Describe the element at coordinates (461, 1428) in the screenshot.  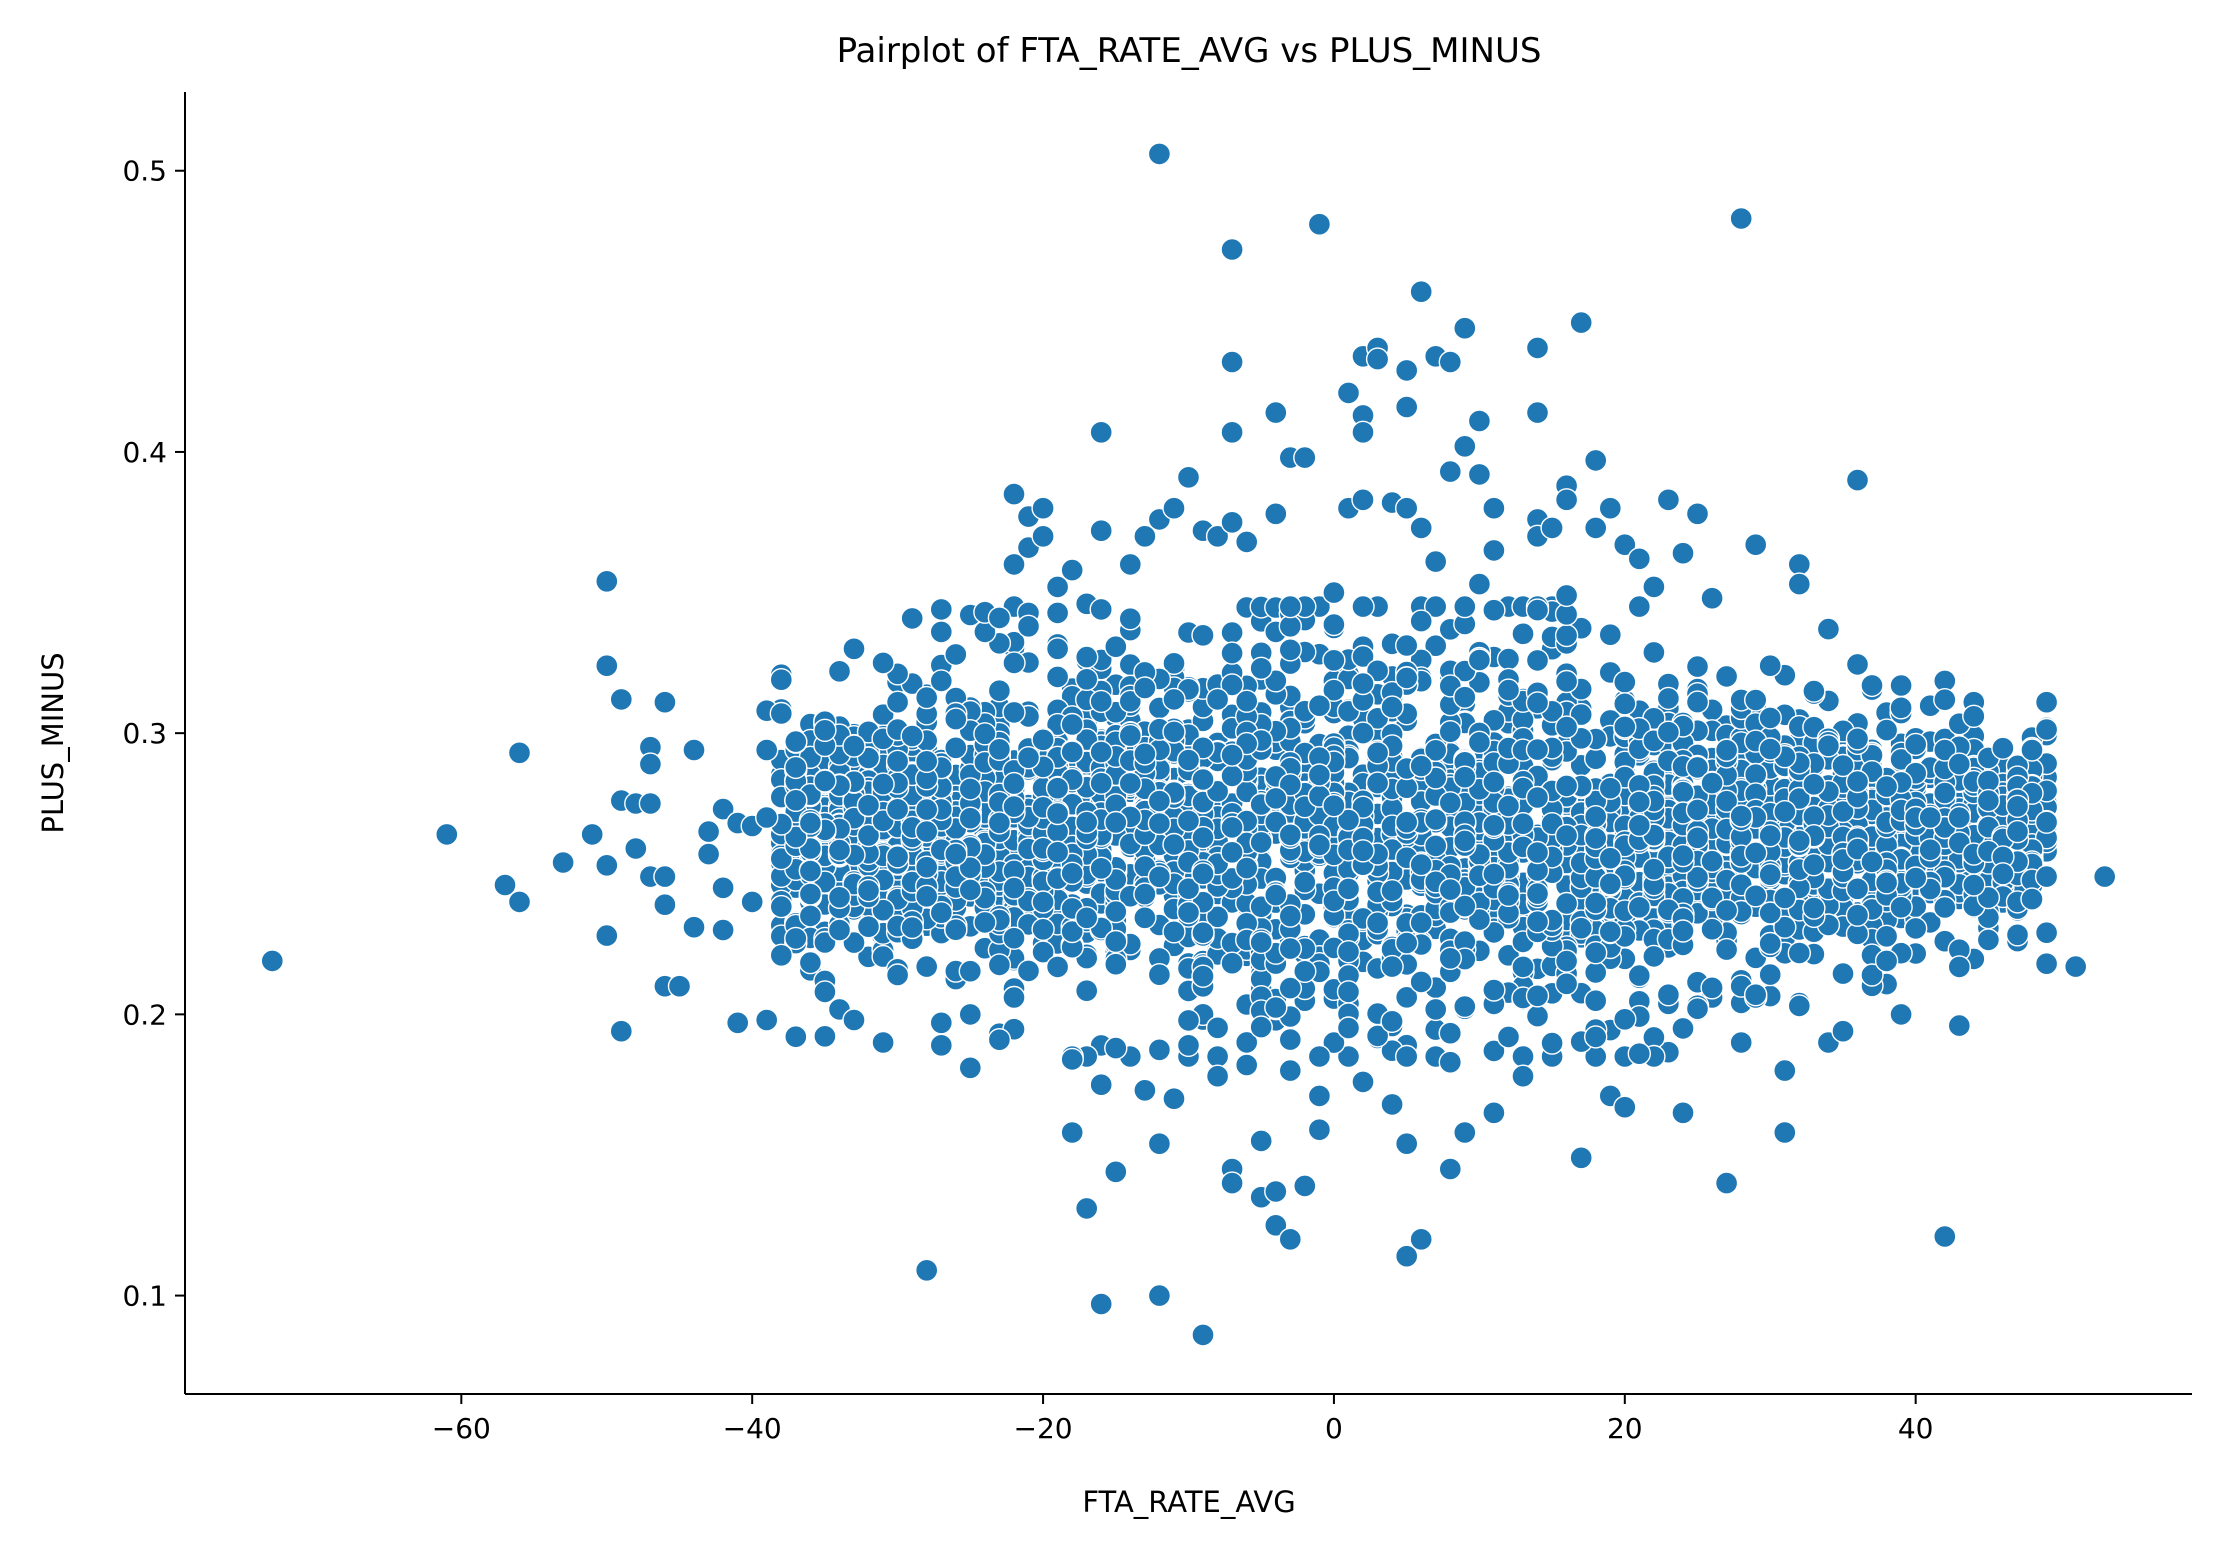
I see `x-tick-label: −60` at that location.